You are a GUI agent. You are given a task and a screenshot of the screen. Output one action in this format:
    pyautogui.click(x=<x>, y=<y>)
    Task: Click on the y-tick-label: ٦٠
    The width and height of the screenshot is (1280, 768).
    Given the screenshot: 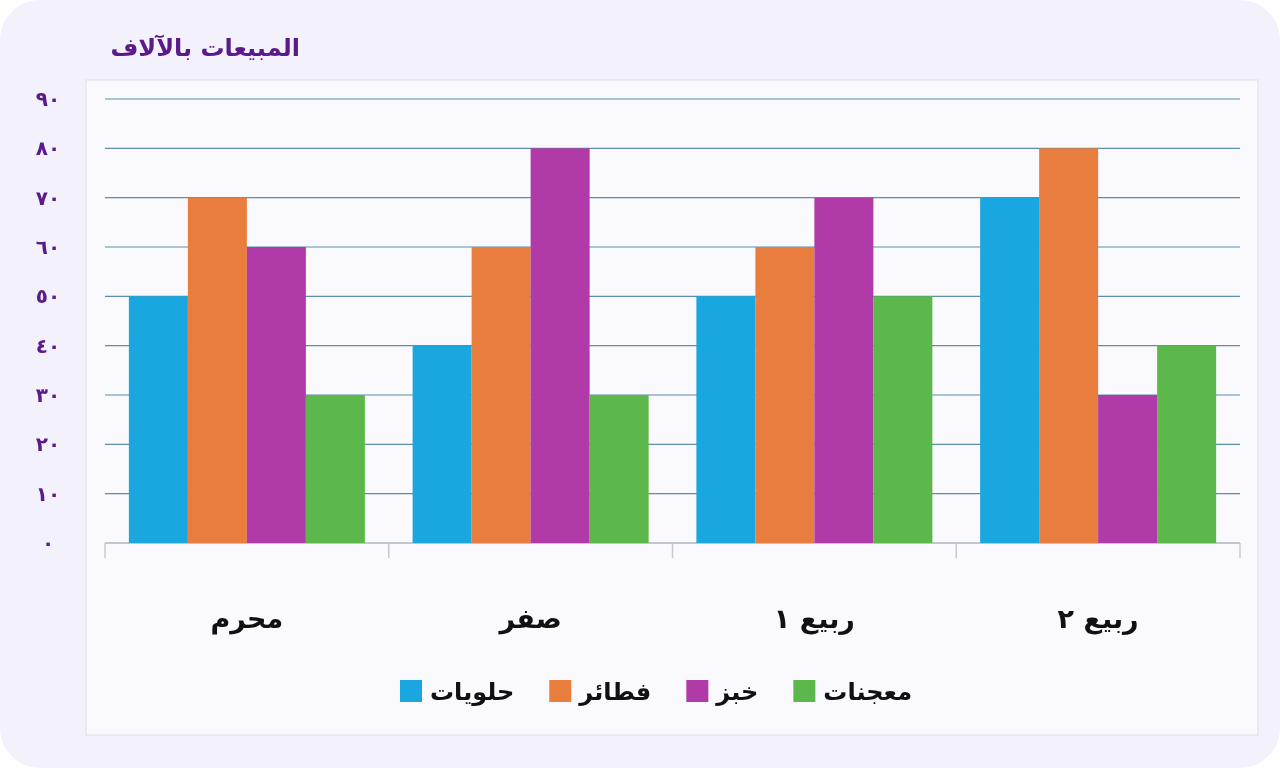 What is the action you would take?
    pyautogui.click(x=48, y=247)
    